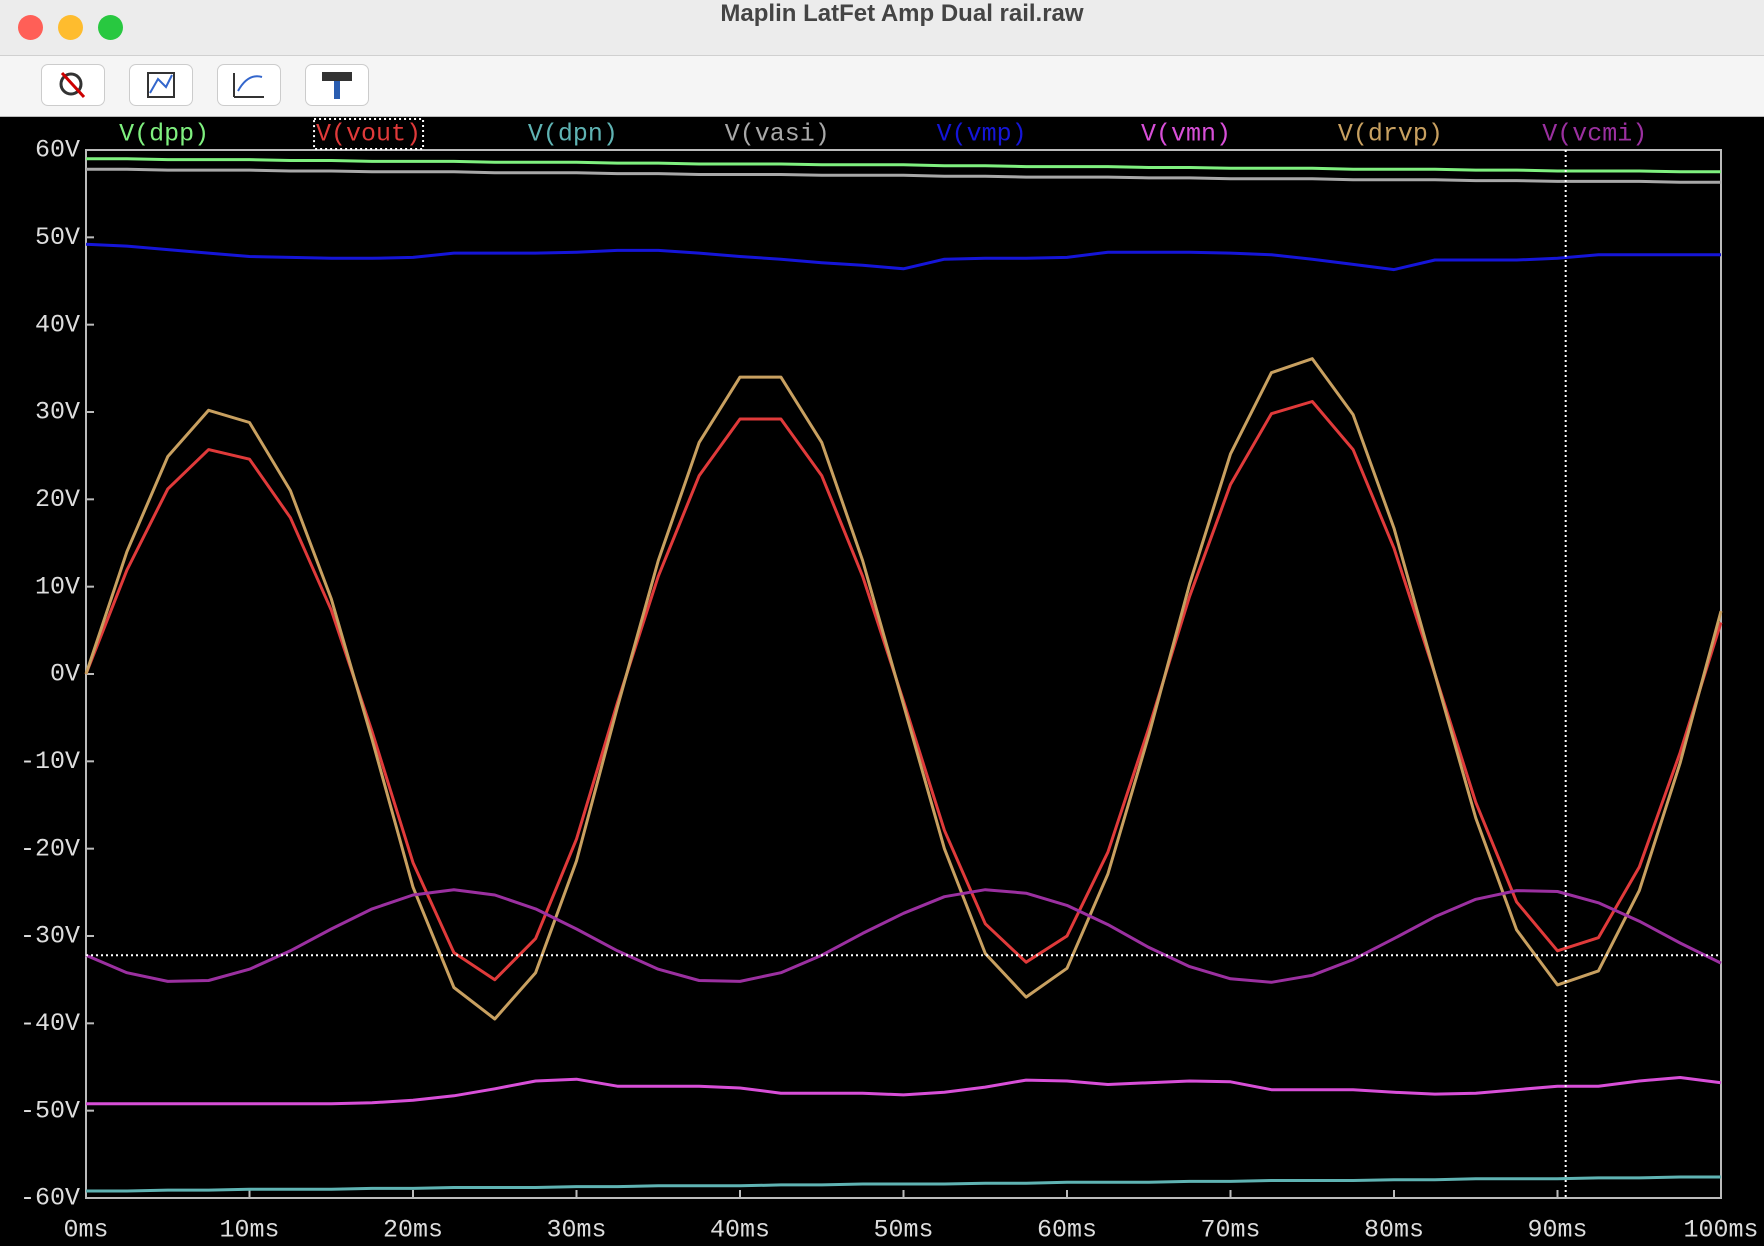 The height and width of the screenshot is (1246, 1764). Describe the element at coordinates (1394, 1230) in the screenshot. I see `x-tick-label: 80ms` at that location.